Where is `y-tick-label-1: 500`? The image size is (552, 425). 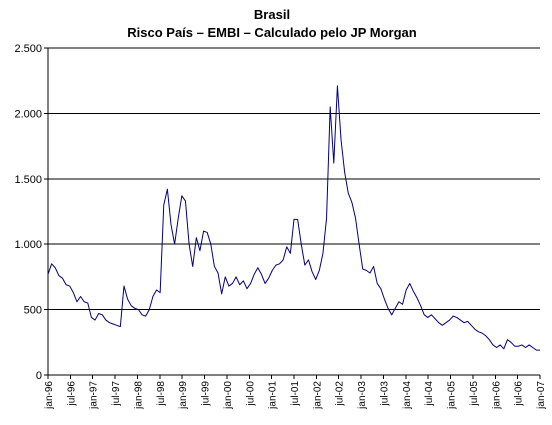
y-tick-label-1: 500 is located at coordinates (33, 311).